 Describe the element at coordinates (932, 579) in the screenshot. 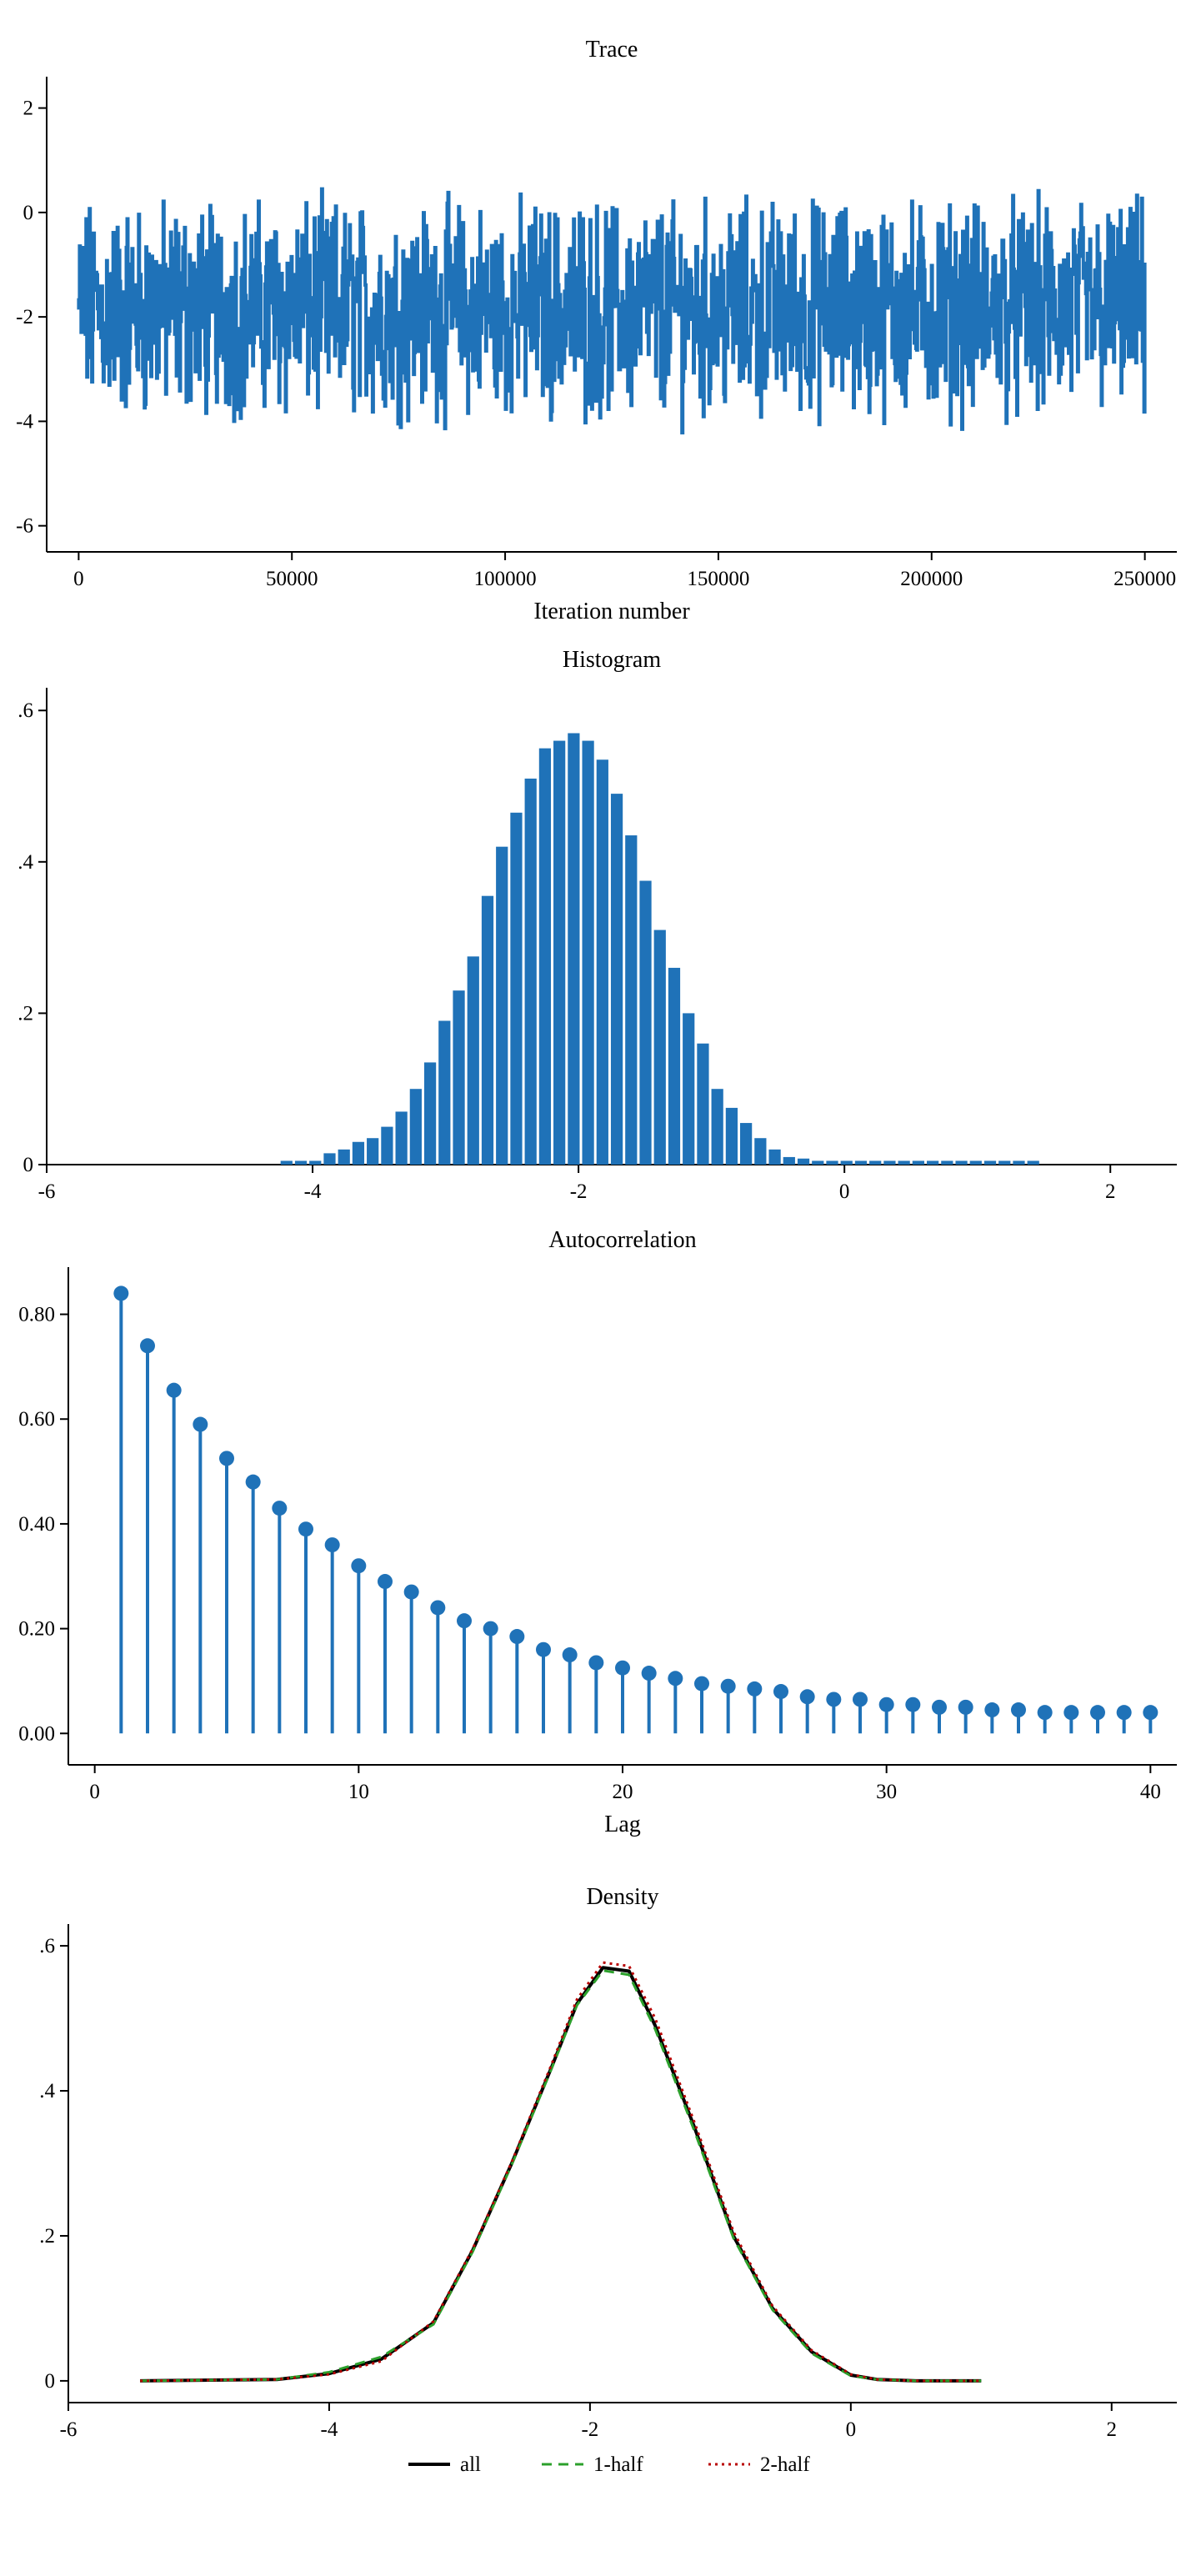

I see `x-tick-label: 200000` at that location.